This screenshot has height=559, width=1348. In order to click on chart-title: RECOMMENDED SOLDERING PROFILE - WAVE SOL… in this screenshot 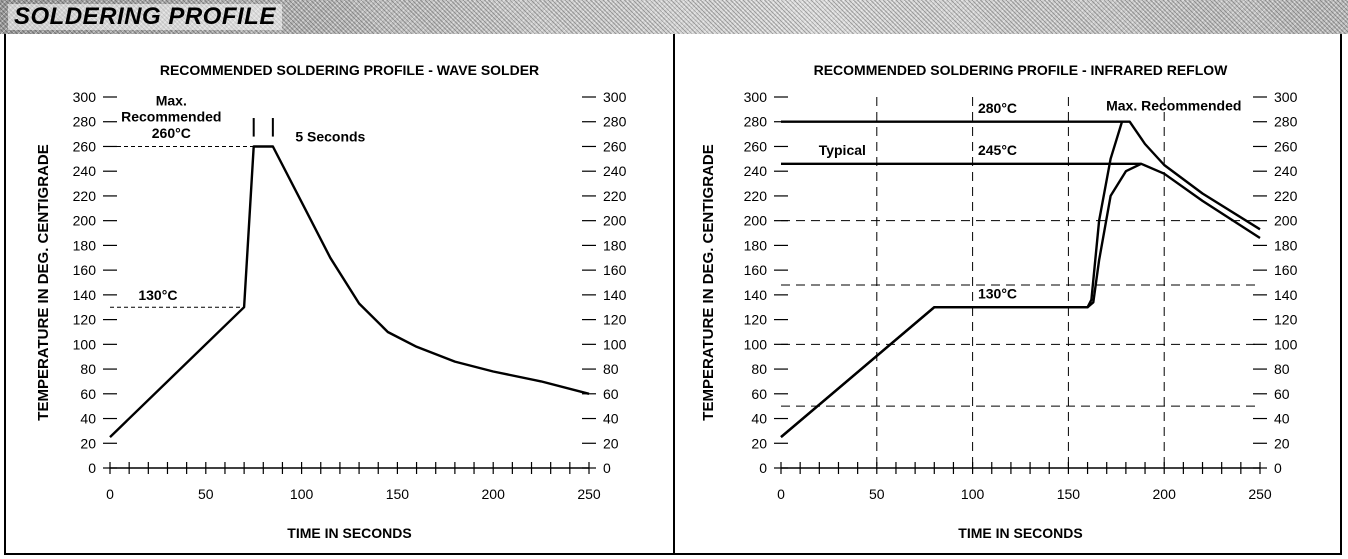, I will do `click(349, 70)`.